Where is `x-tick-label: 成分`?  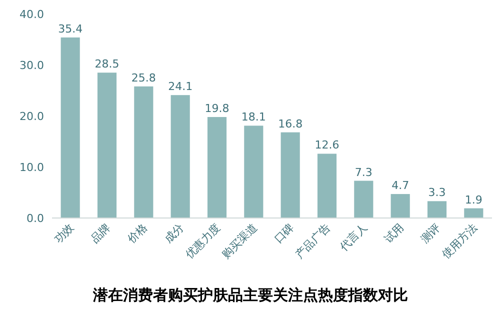 x-tick-label: 成分 is located at coordinates (174, 233).